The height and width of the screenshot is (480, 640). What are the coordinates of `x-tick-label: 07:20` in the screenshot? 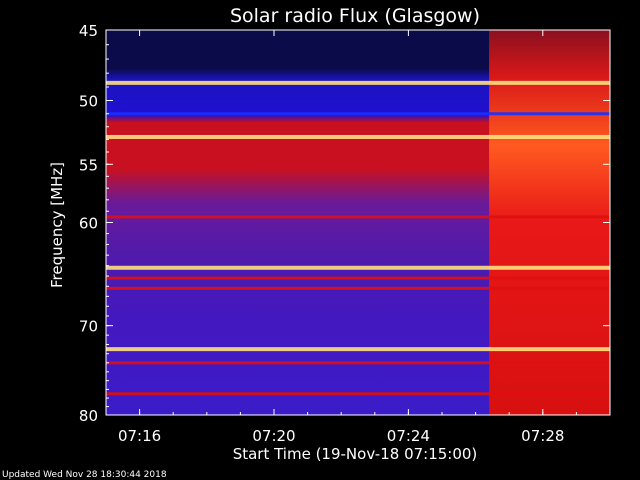 It's located at (273, 436).